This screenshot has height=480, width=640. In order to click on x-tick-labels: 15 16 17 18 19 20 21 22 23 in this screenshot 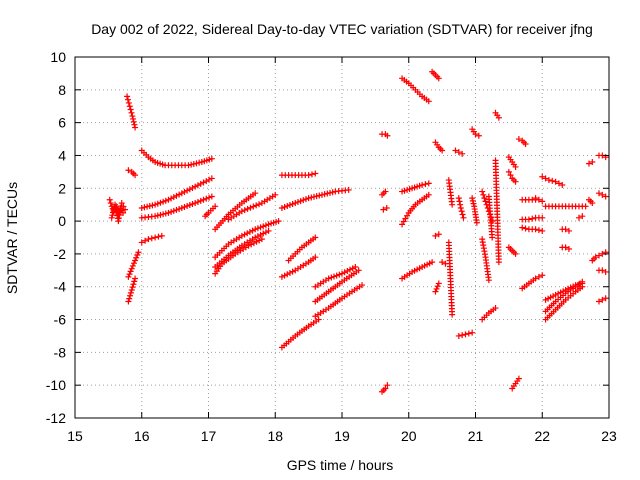, I will do `click(342, 436)`.